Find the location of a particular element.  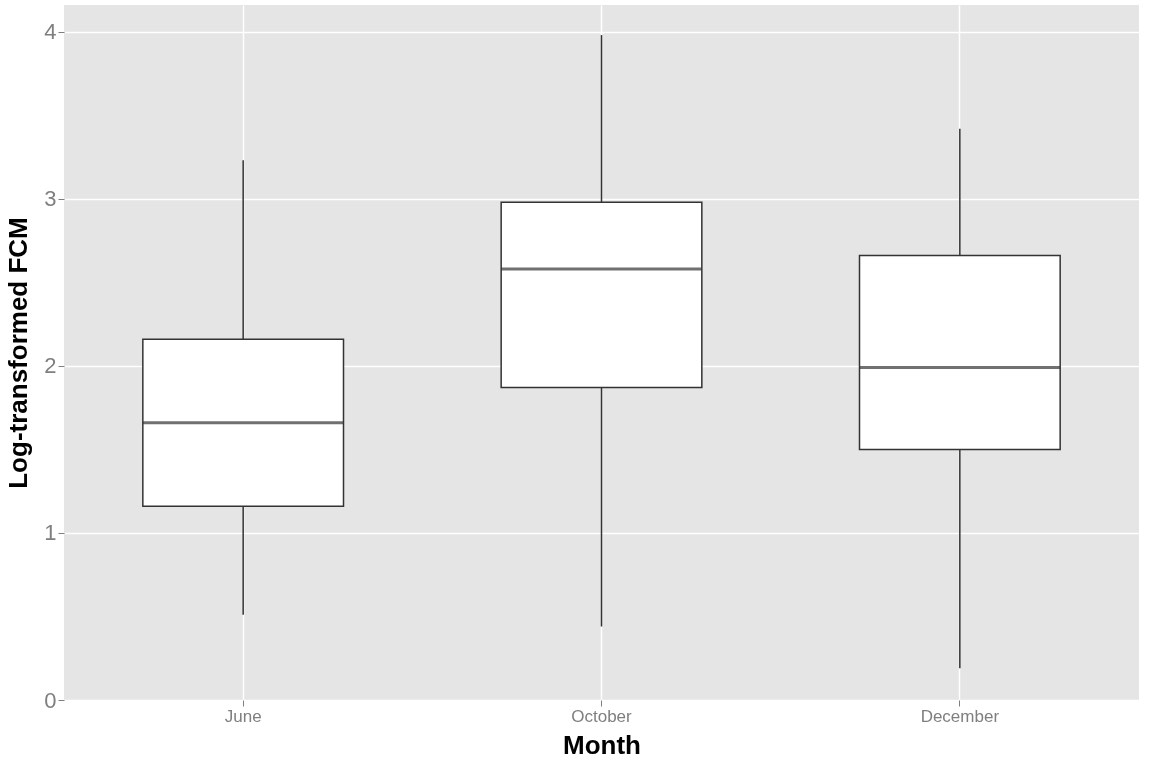

y-tick-label: 1 is located at coordinates (50, 533).